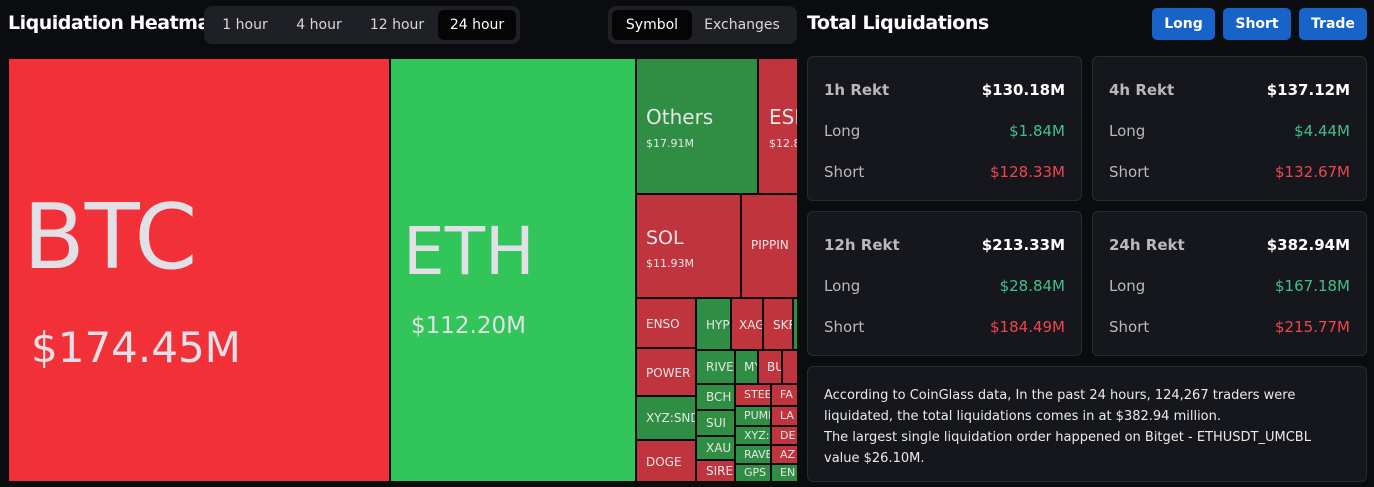  I want to click on heatmap-cell-xau: XAU, so click(715, 448).